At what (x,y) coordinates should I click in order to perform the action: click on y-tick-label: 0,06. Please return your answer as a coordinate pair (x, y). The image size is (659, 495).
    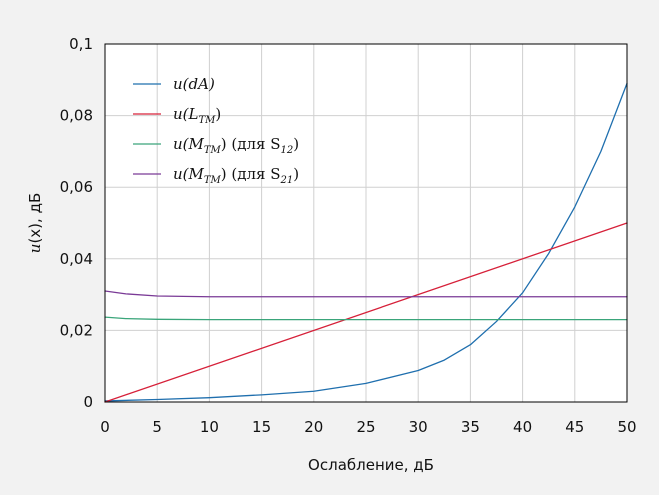
    Looking at the image, I should click on (76, 187).